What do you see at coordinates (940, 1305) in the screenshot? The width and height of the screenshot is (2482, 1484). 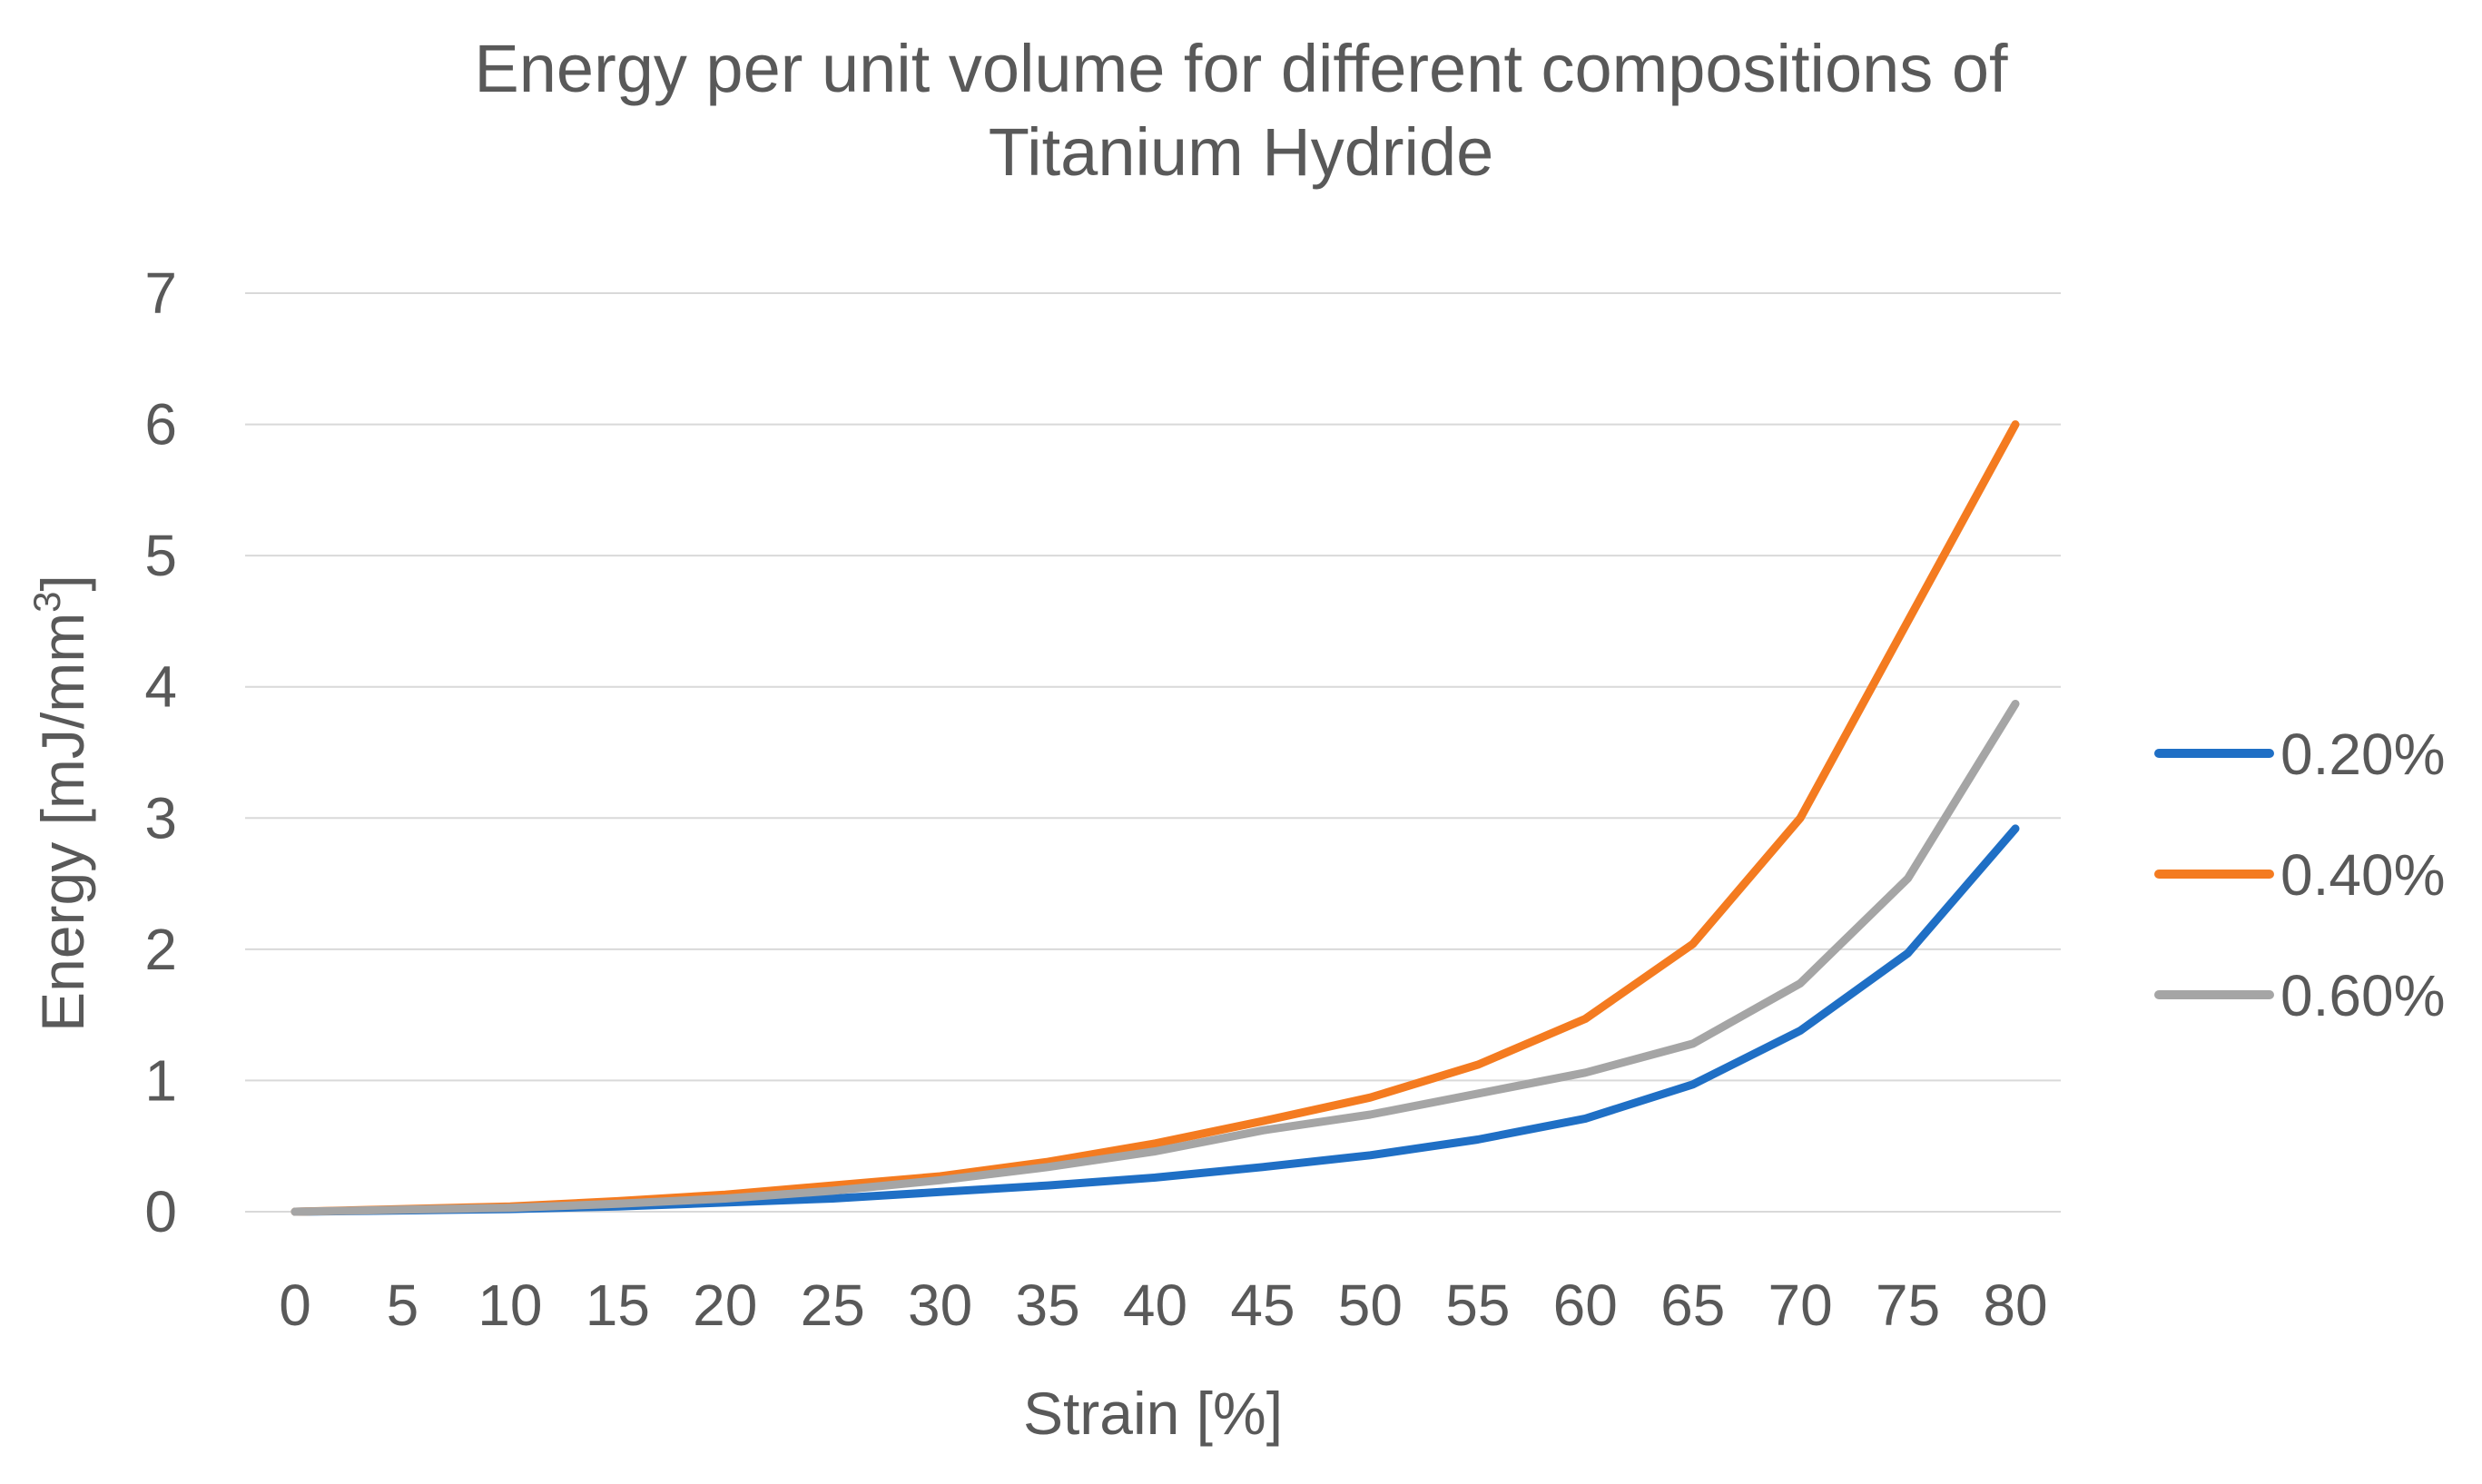 I see `x-tick-label: 30` at bounding box center [940, 1305].